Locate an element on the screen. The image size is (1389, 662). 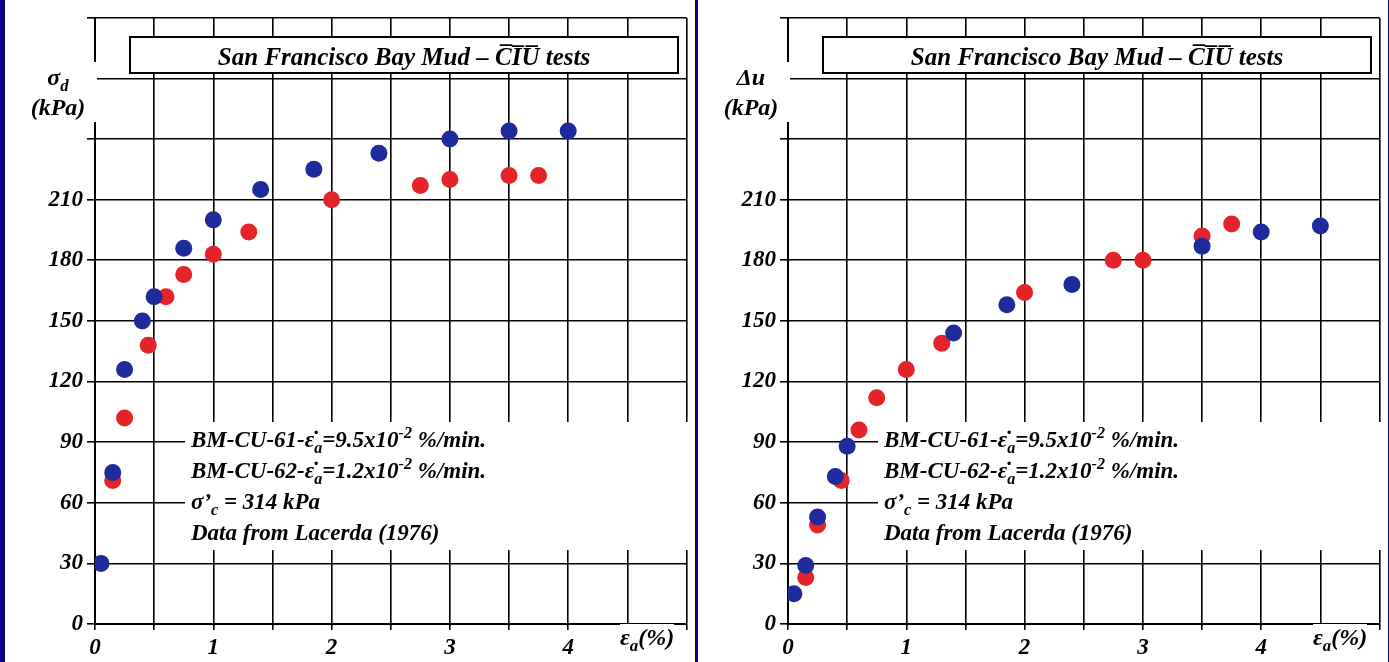
y-axis-title: σ$_{d}$ (kPa) is located at coordinates (58, 92).